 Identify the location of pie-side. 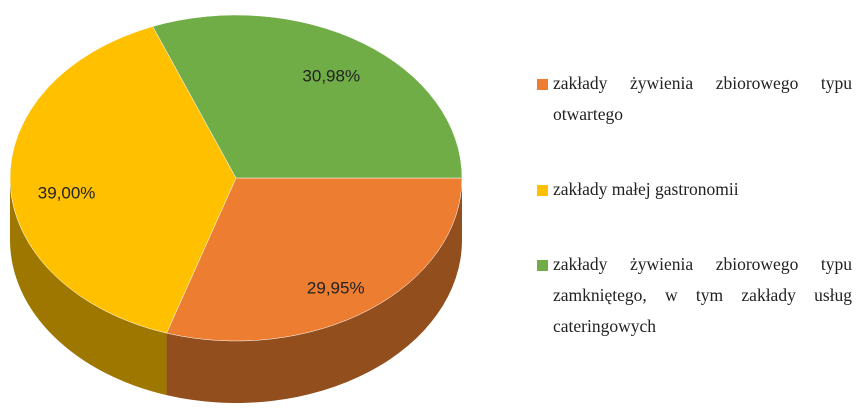
(88, 287).